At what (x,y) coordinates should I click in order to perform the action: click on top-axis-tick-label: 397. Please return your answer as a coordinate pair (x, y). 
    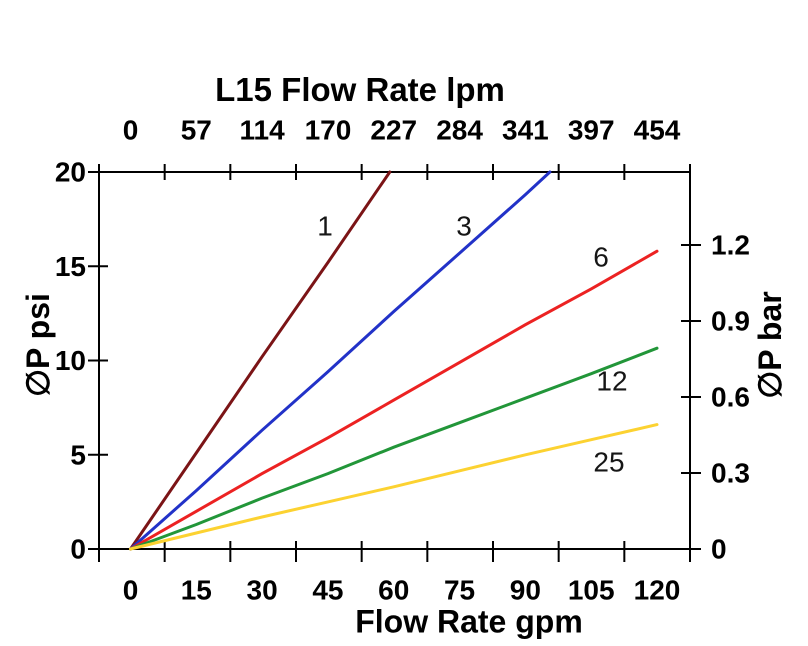
    Looking at the image, I should click on (591, 130).